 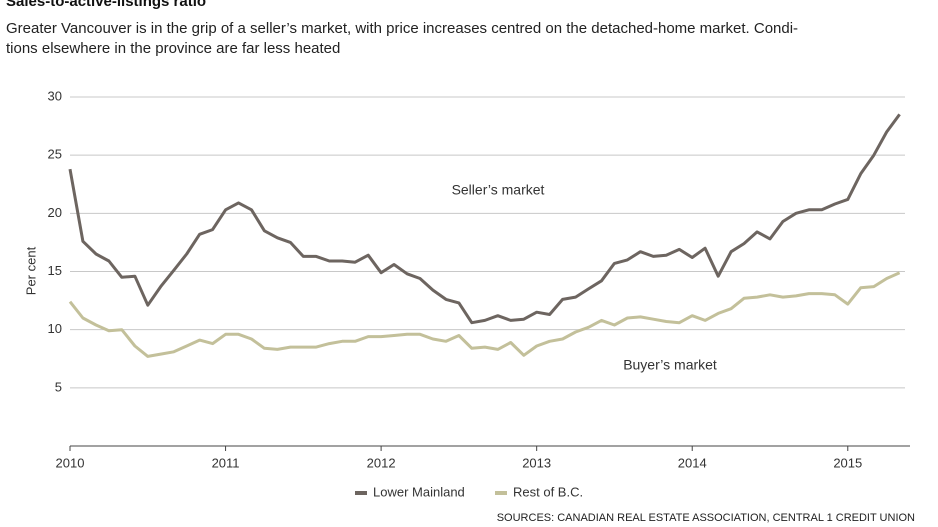 I want to click on y-tick-label: 15, so click(x=55, y=270).